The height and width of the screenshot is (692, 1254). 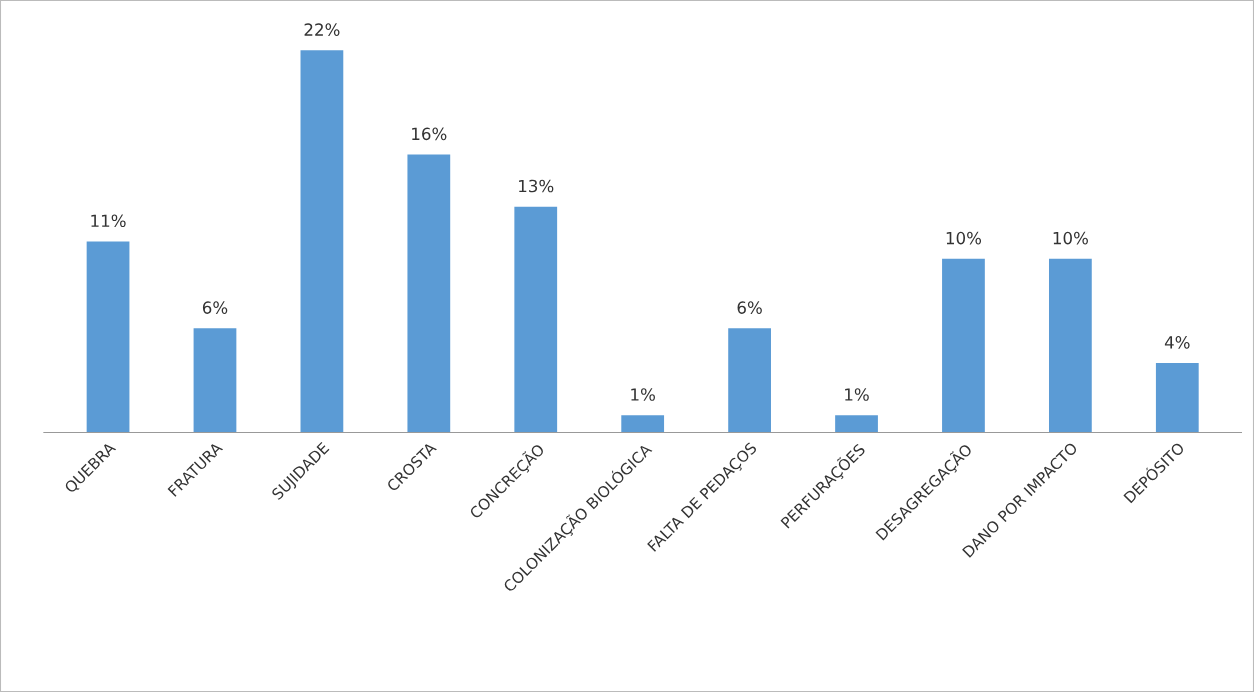 I want to click on data-label: 22%, so click(x=322, y=29).